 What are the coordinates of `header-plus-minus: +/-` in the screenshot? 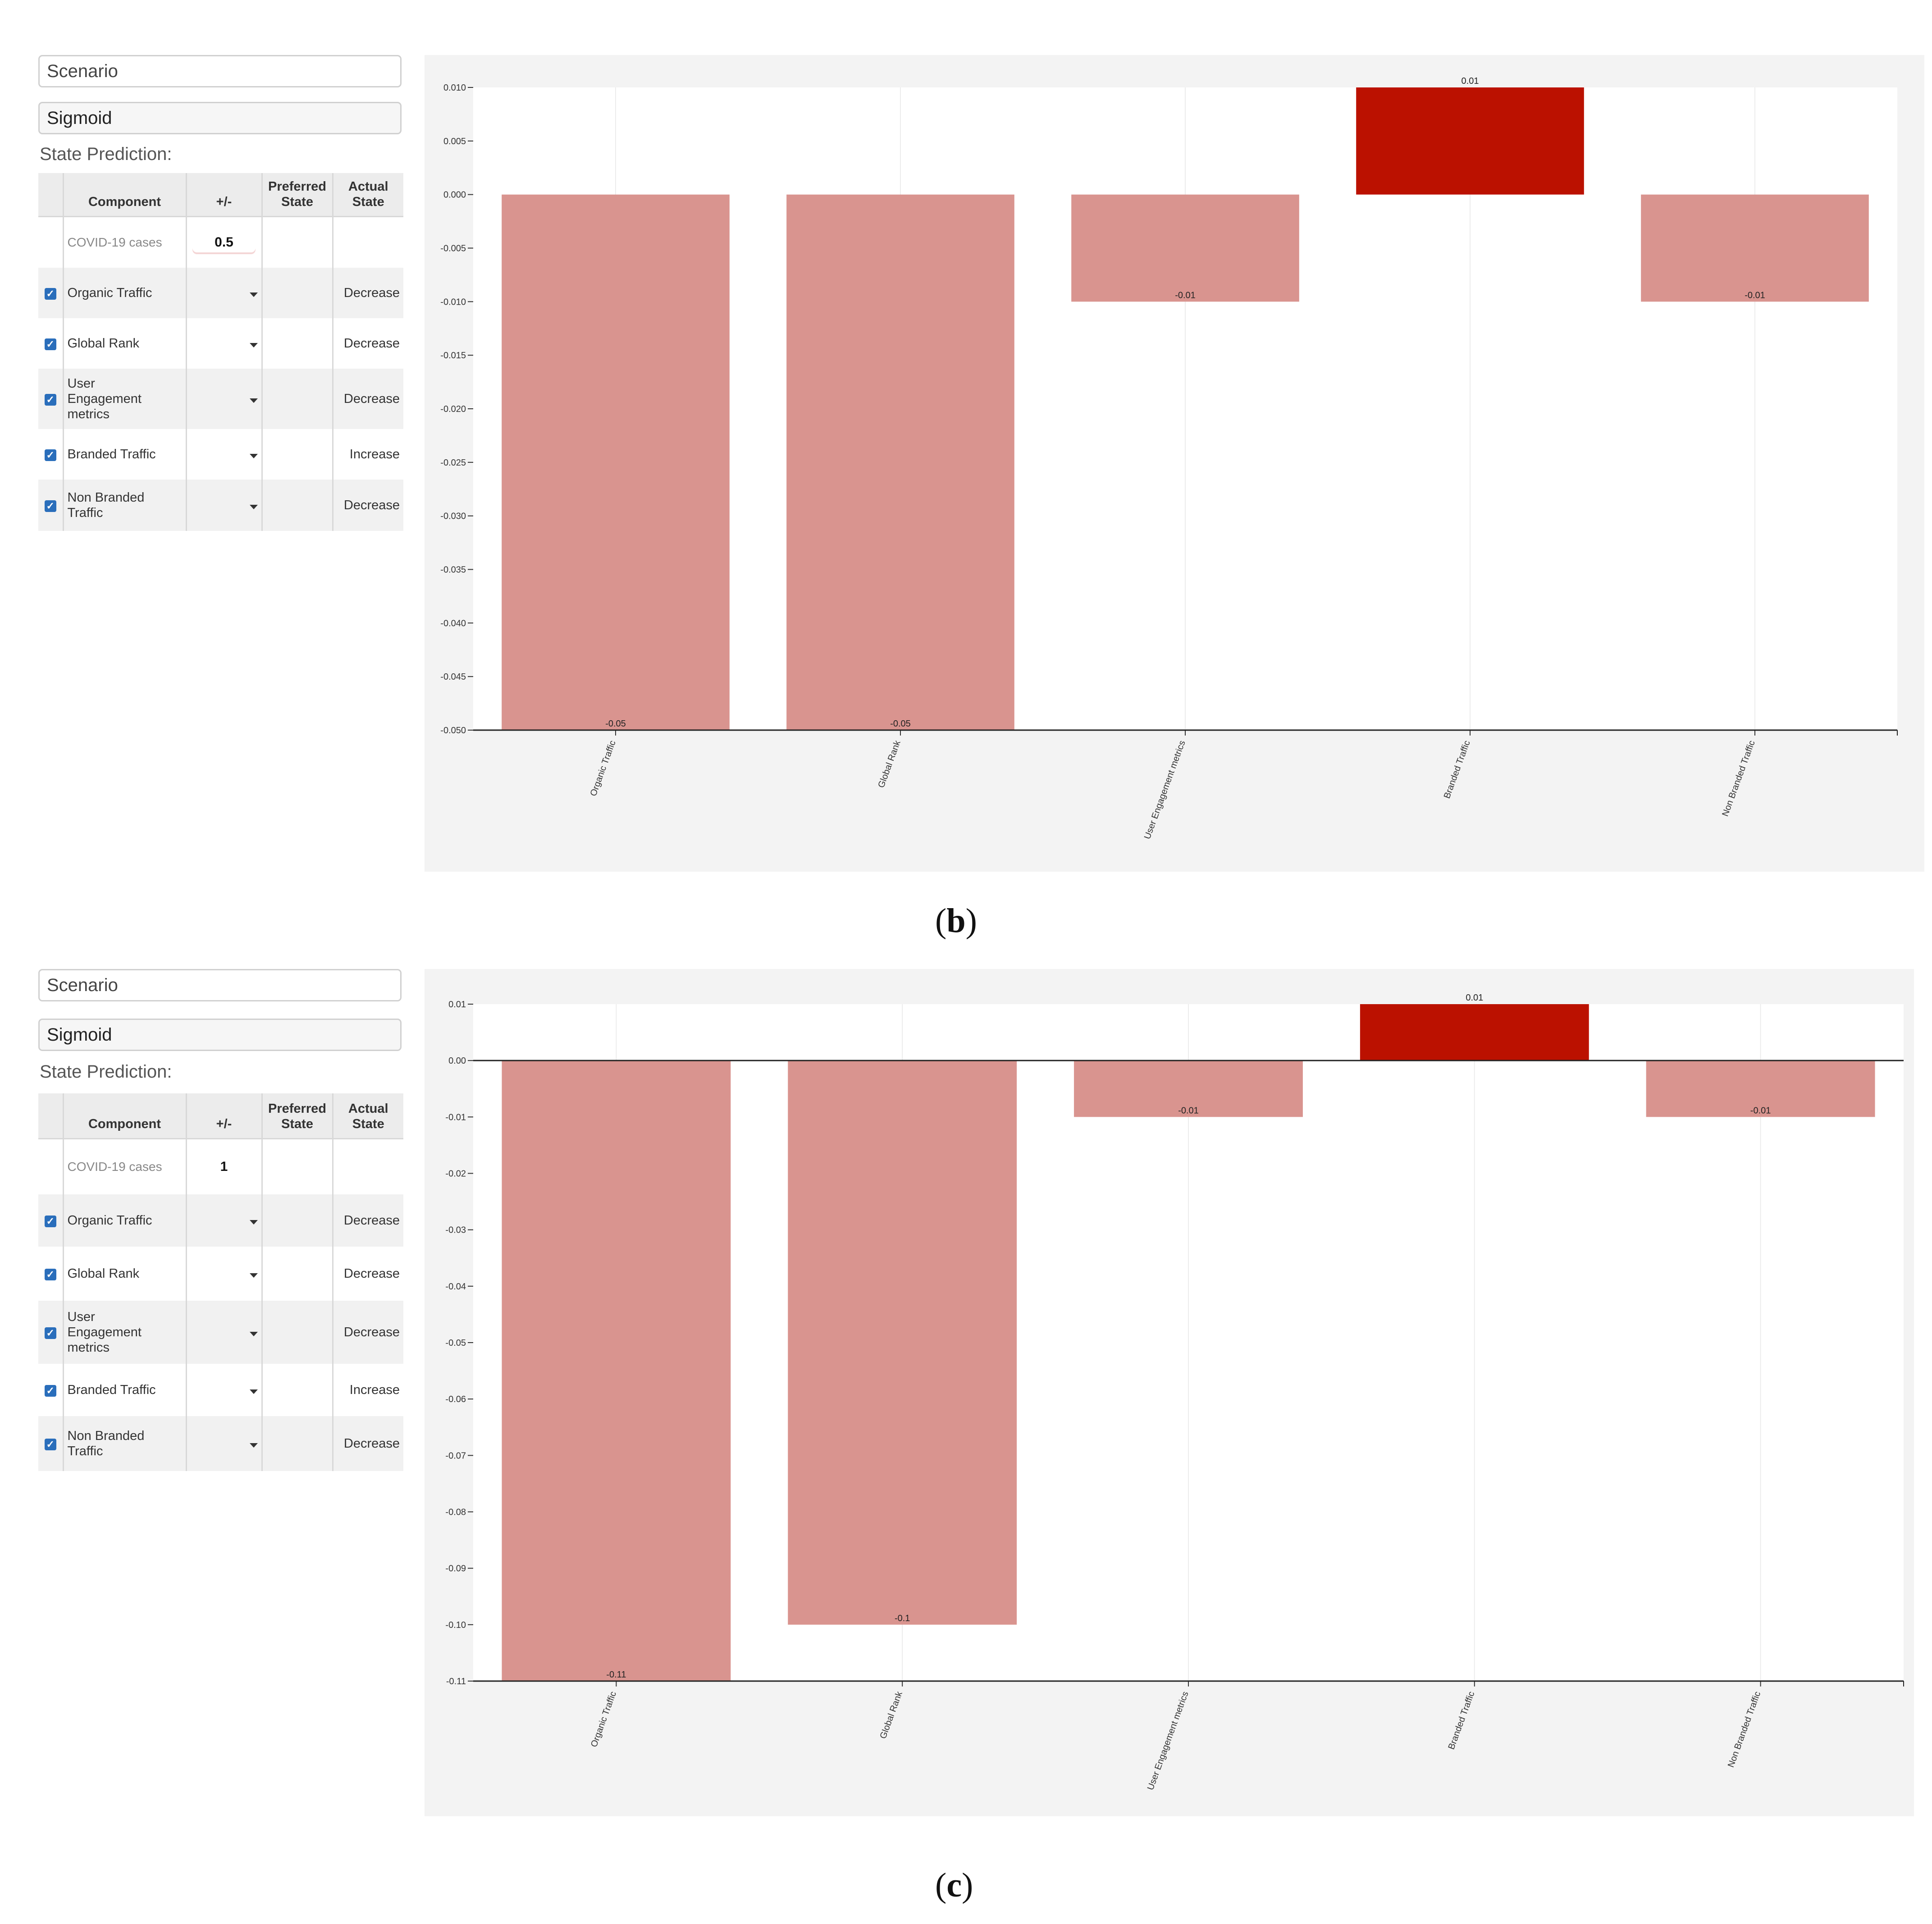 It's located at (224, 195).